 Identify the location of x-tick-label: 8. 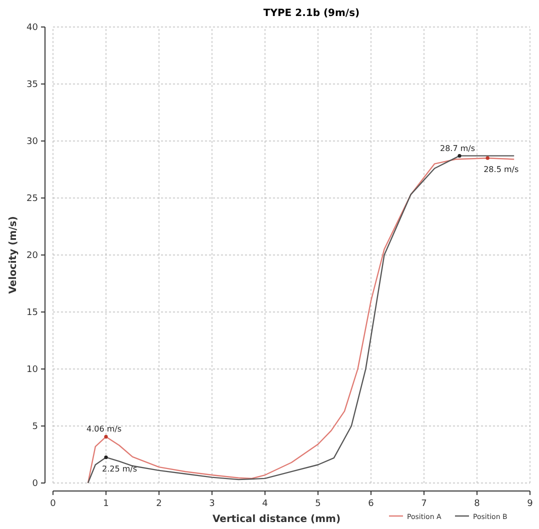
(477, 504).